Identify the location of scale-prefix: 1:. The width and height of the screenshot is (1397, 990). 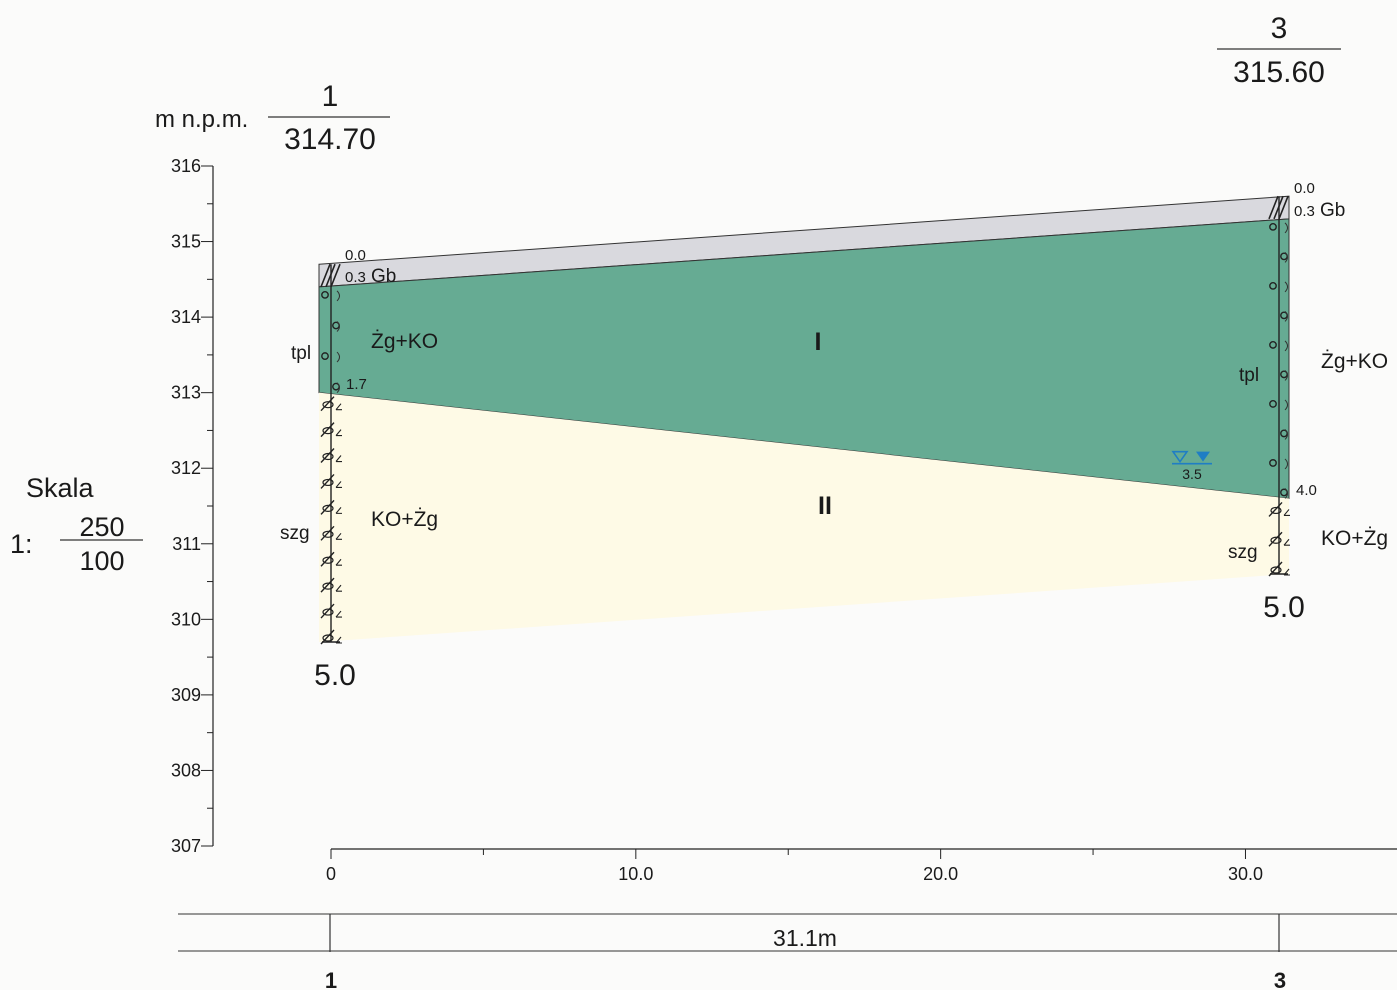
(21, 544).